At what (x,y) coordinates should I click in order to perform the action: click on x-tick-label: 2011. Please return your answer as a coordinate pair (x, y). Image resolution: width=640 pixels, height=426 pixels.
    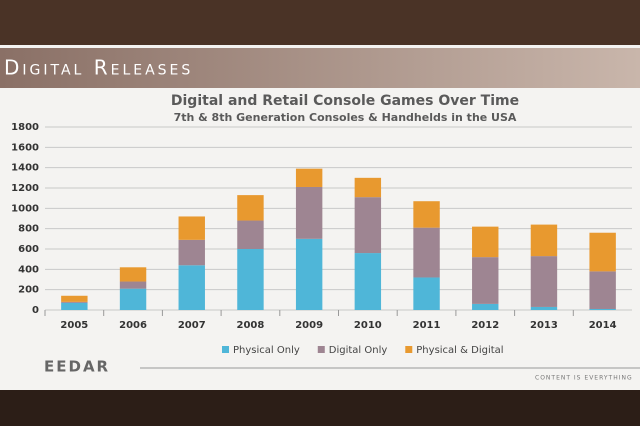
    Looking at the image, I should click on (427, 325).